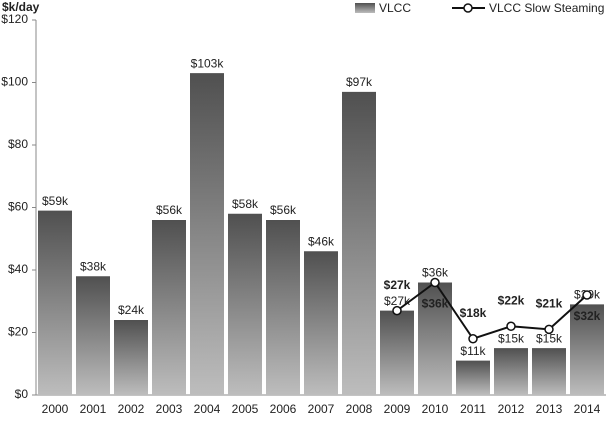 This screenshot has width=608, height=421. What do you see at coordinates (397, 409) in the screenshot?
I see `x-tick-label: 2009` at bounding box center [397, 409].